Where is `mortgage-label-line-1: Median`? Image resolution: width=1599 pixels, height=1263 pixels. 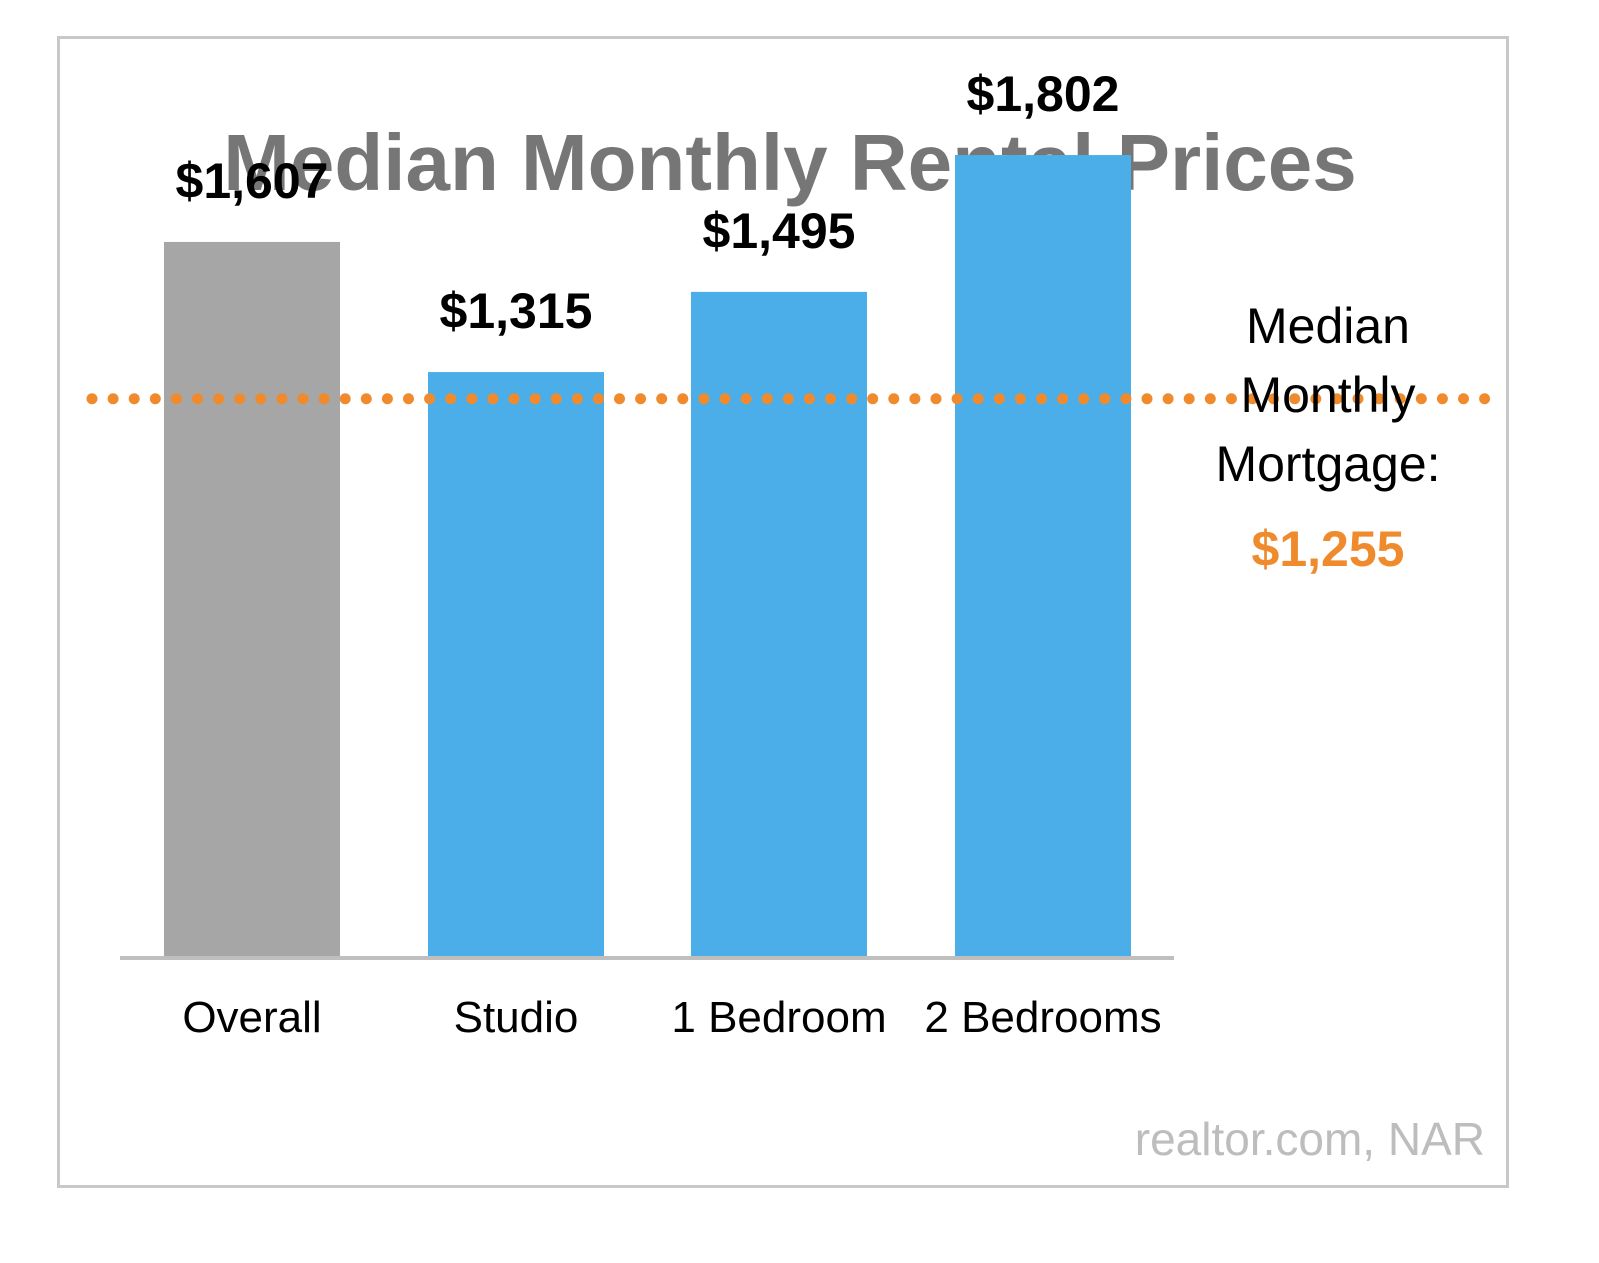
mortgage-label-line-1: Median is located at coordinates (1328, 326).